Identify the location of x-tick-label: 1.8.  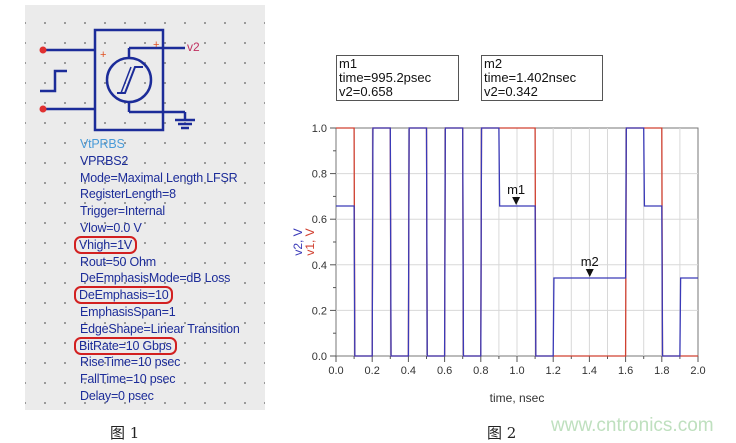
(661, 371).